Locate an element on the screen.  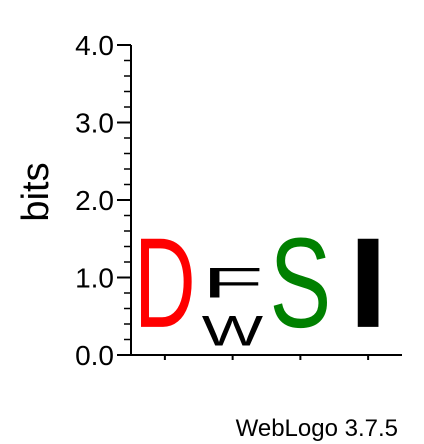
y-tick-label: 4.0 is located at coordinates (94, 45).